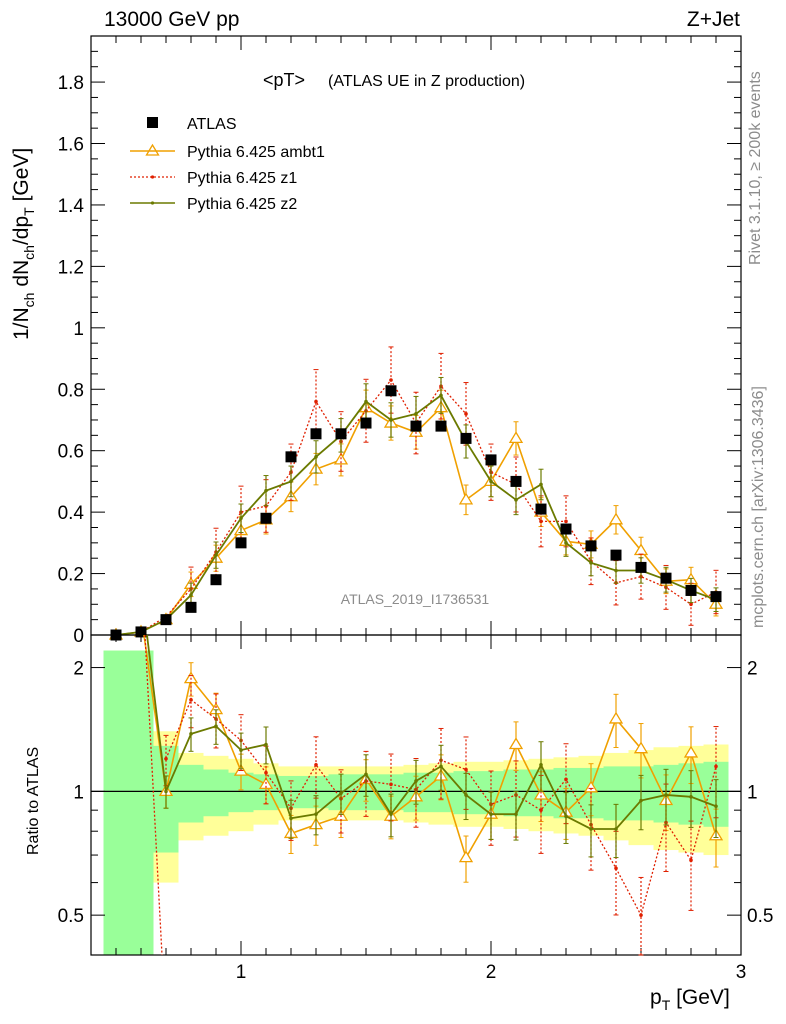 The width and height of the screenshot is (786, 1024). I want to click on x-axis-label: pT [GeV], so click(690, 999).